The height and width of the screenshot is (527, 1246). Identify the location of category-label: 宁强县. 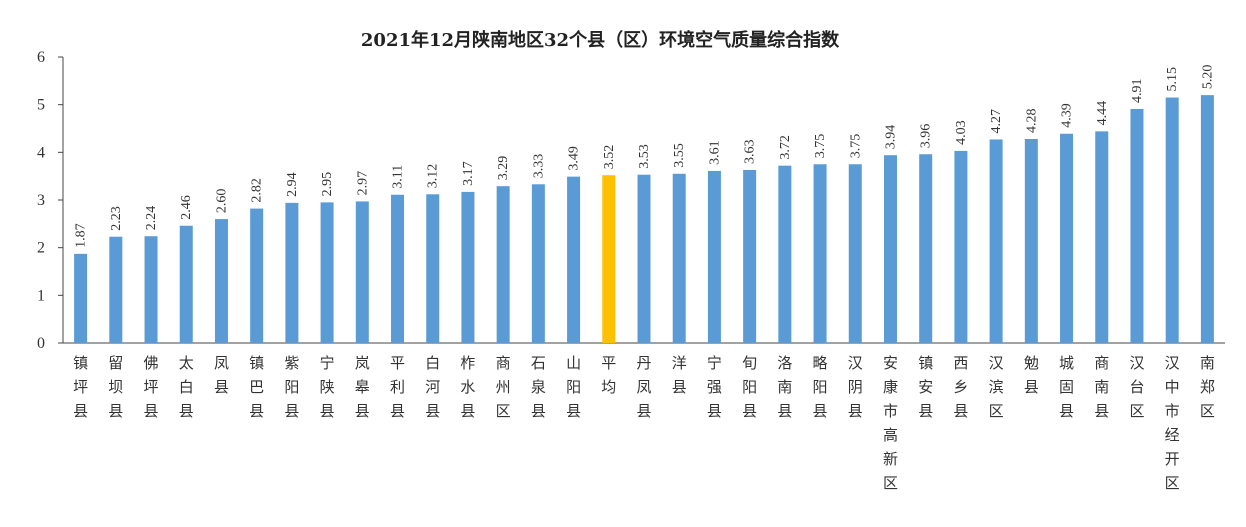
(714, 387).